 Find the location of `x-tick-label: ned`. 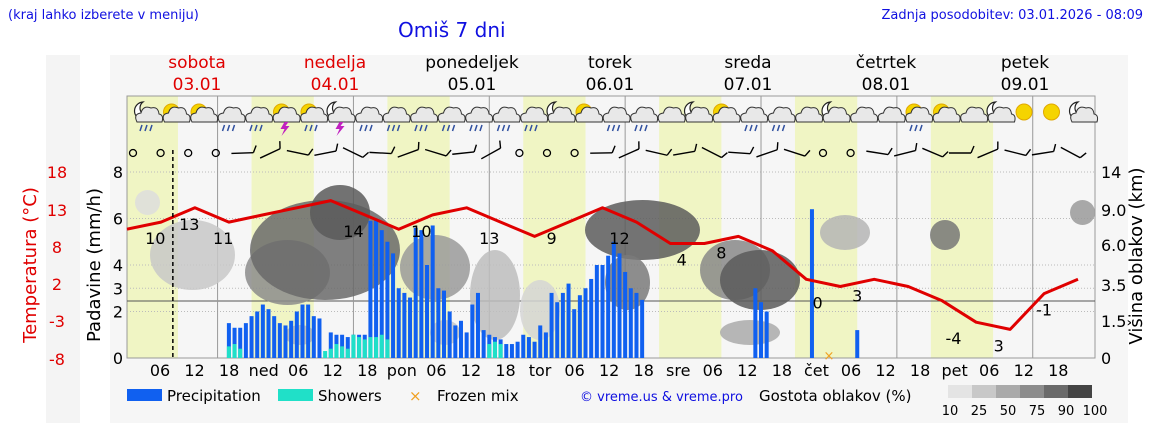

x-tick-label: ned is located at coordinates (264, 370).